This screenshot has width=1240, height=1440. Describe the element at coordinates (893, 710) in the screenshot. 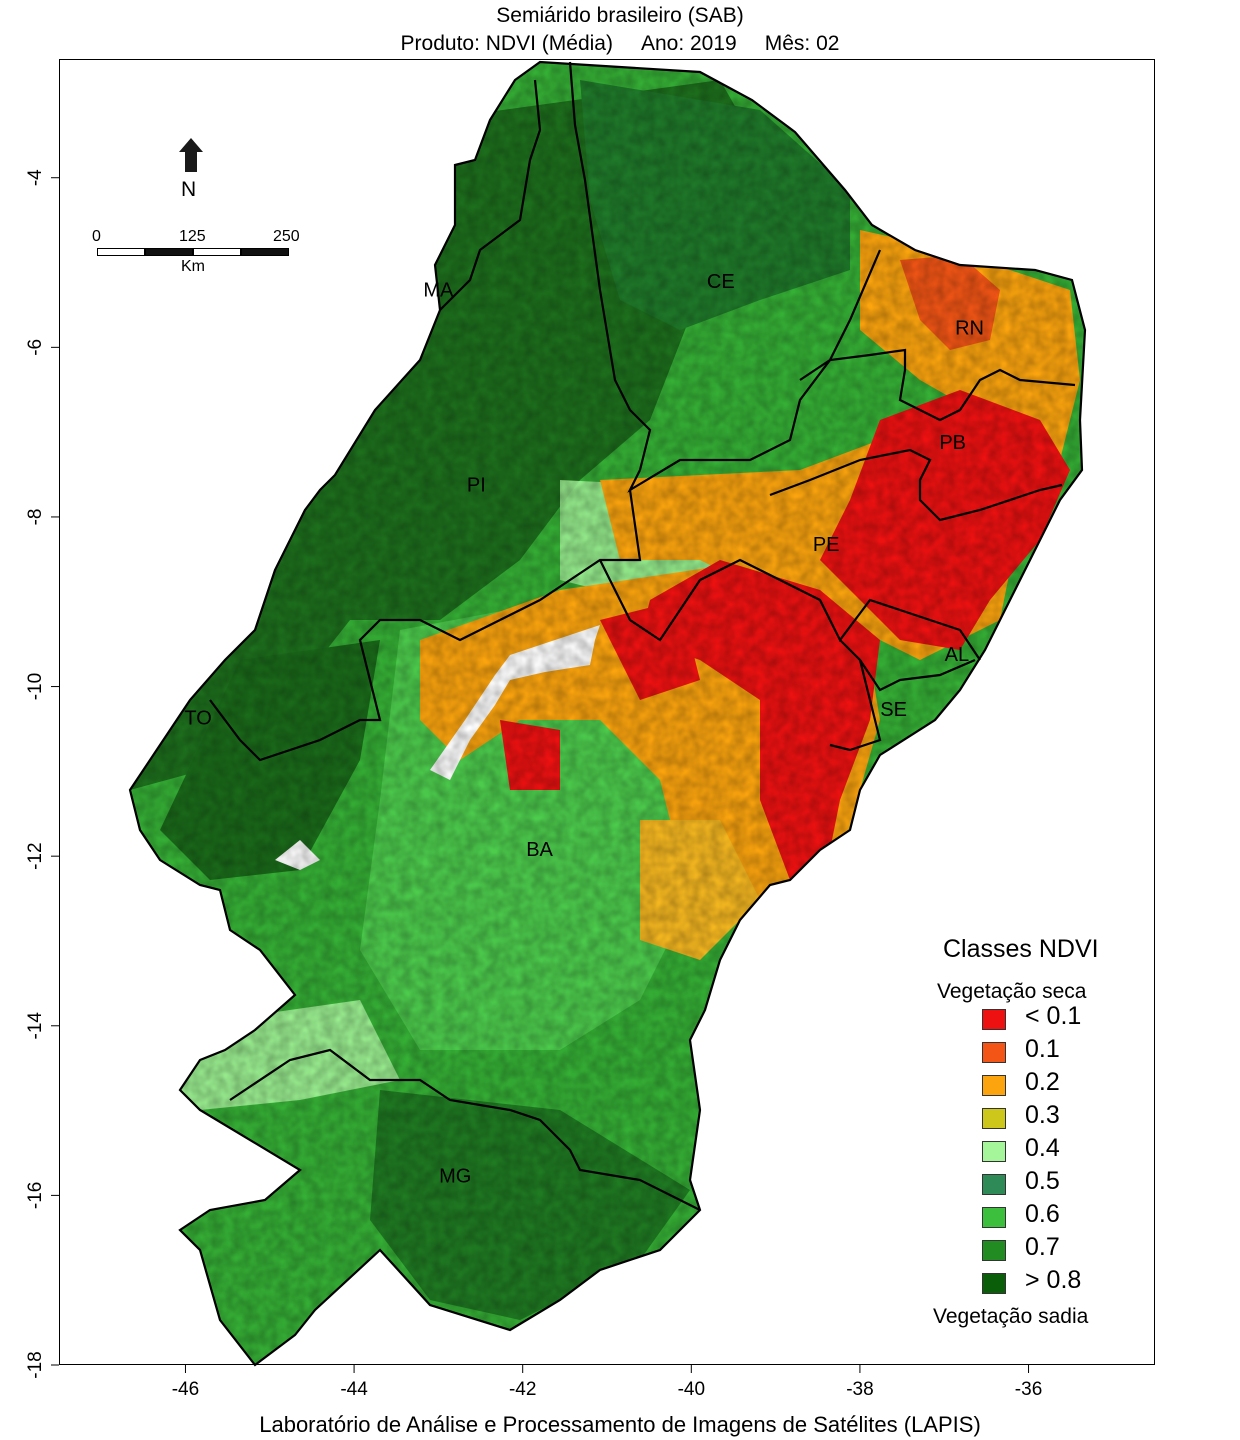

I see `state-label-se: SE` at that location.